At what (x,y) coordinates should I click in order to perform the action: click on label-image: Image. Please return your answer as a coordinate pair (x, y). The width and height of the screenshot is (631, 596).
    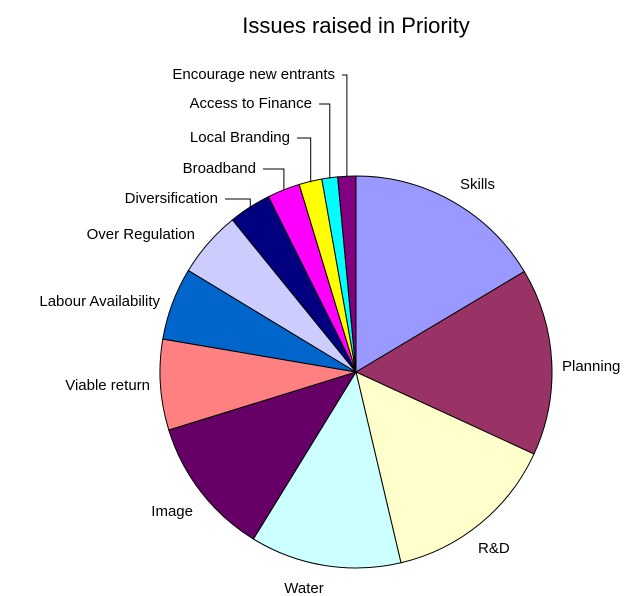
    Looking at the image, I should click on (172, 511).